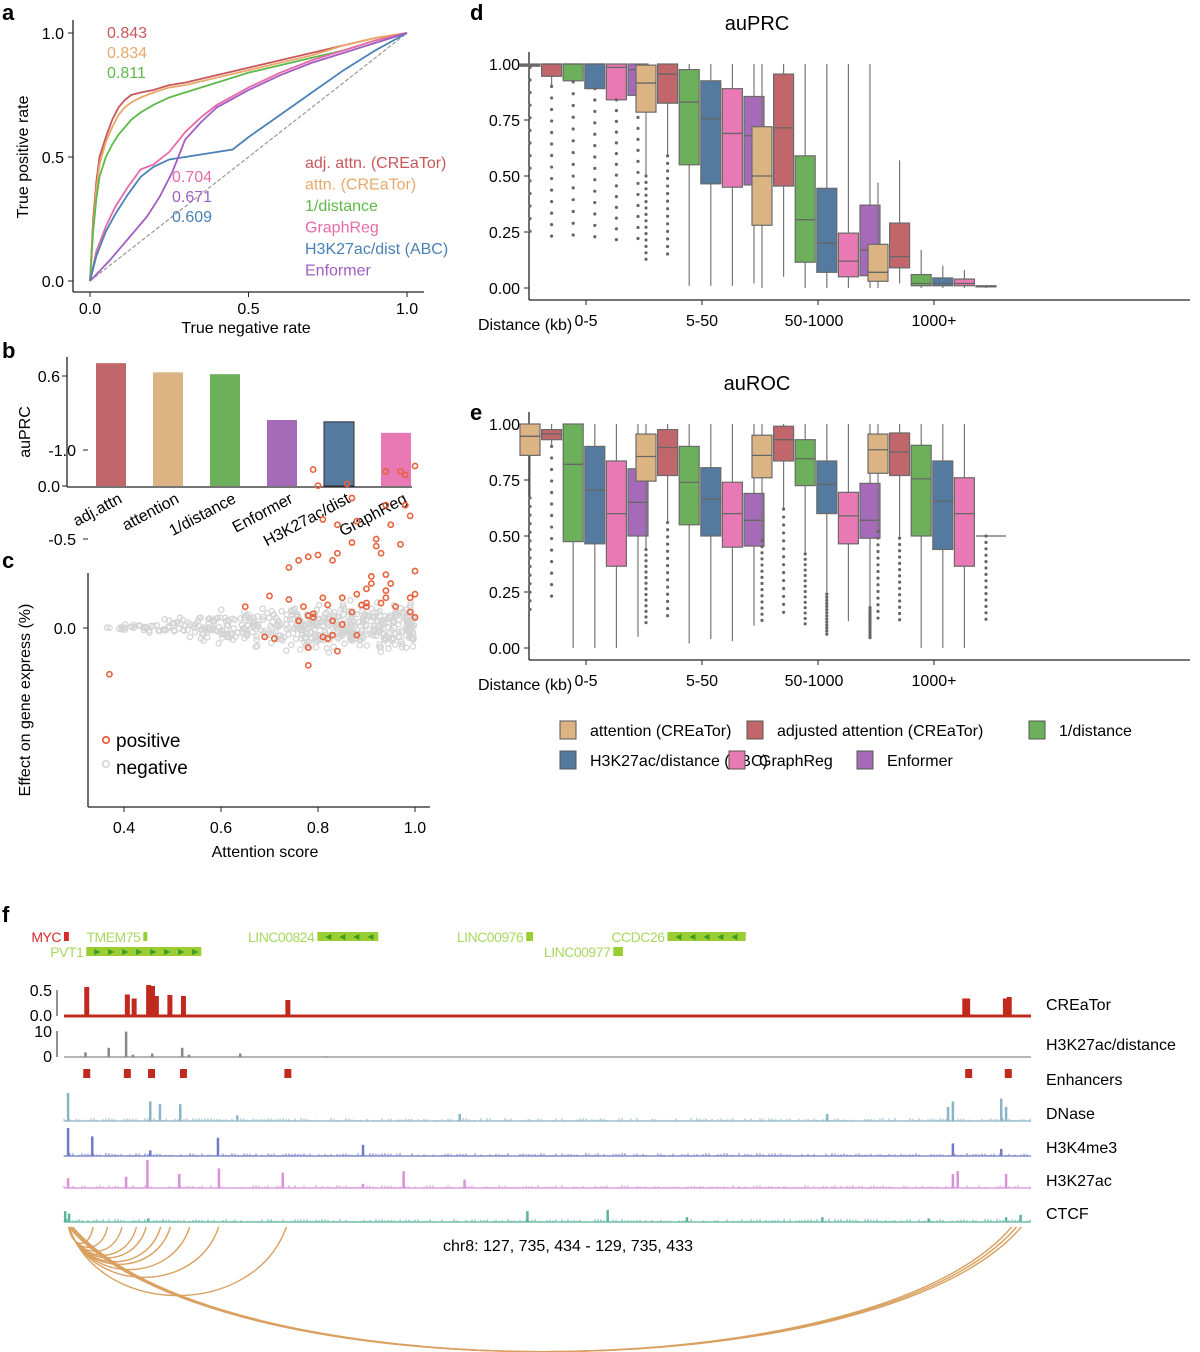 The height and width of the screenshot is (1352, 1200). I want to click on legend-label-positive: positive, so click(148, 741).